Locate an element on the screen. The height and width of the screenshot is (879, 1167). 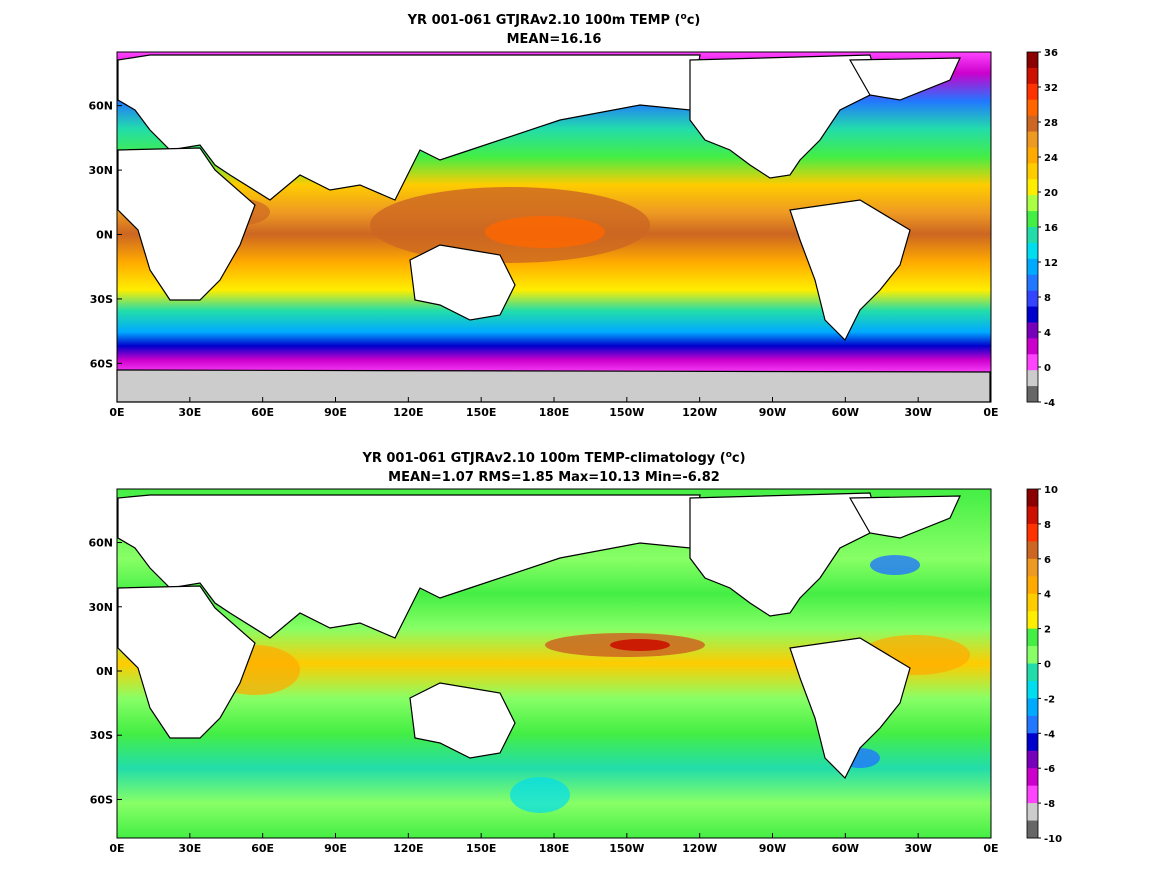
chart-subtitle: MEAN=1.07 RMS=1.85 Max=10.13 Min=-6.82 is located at coordinates (554, 477).